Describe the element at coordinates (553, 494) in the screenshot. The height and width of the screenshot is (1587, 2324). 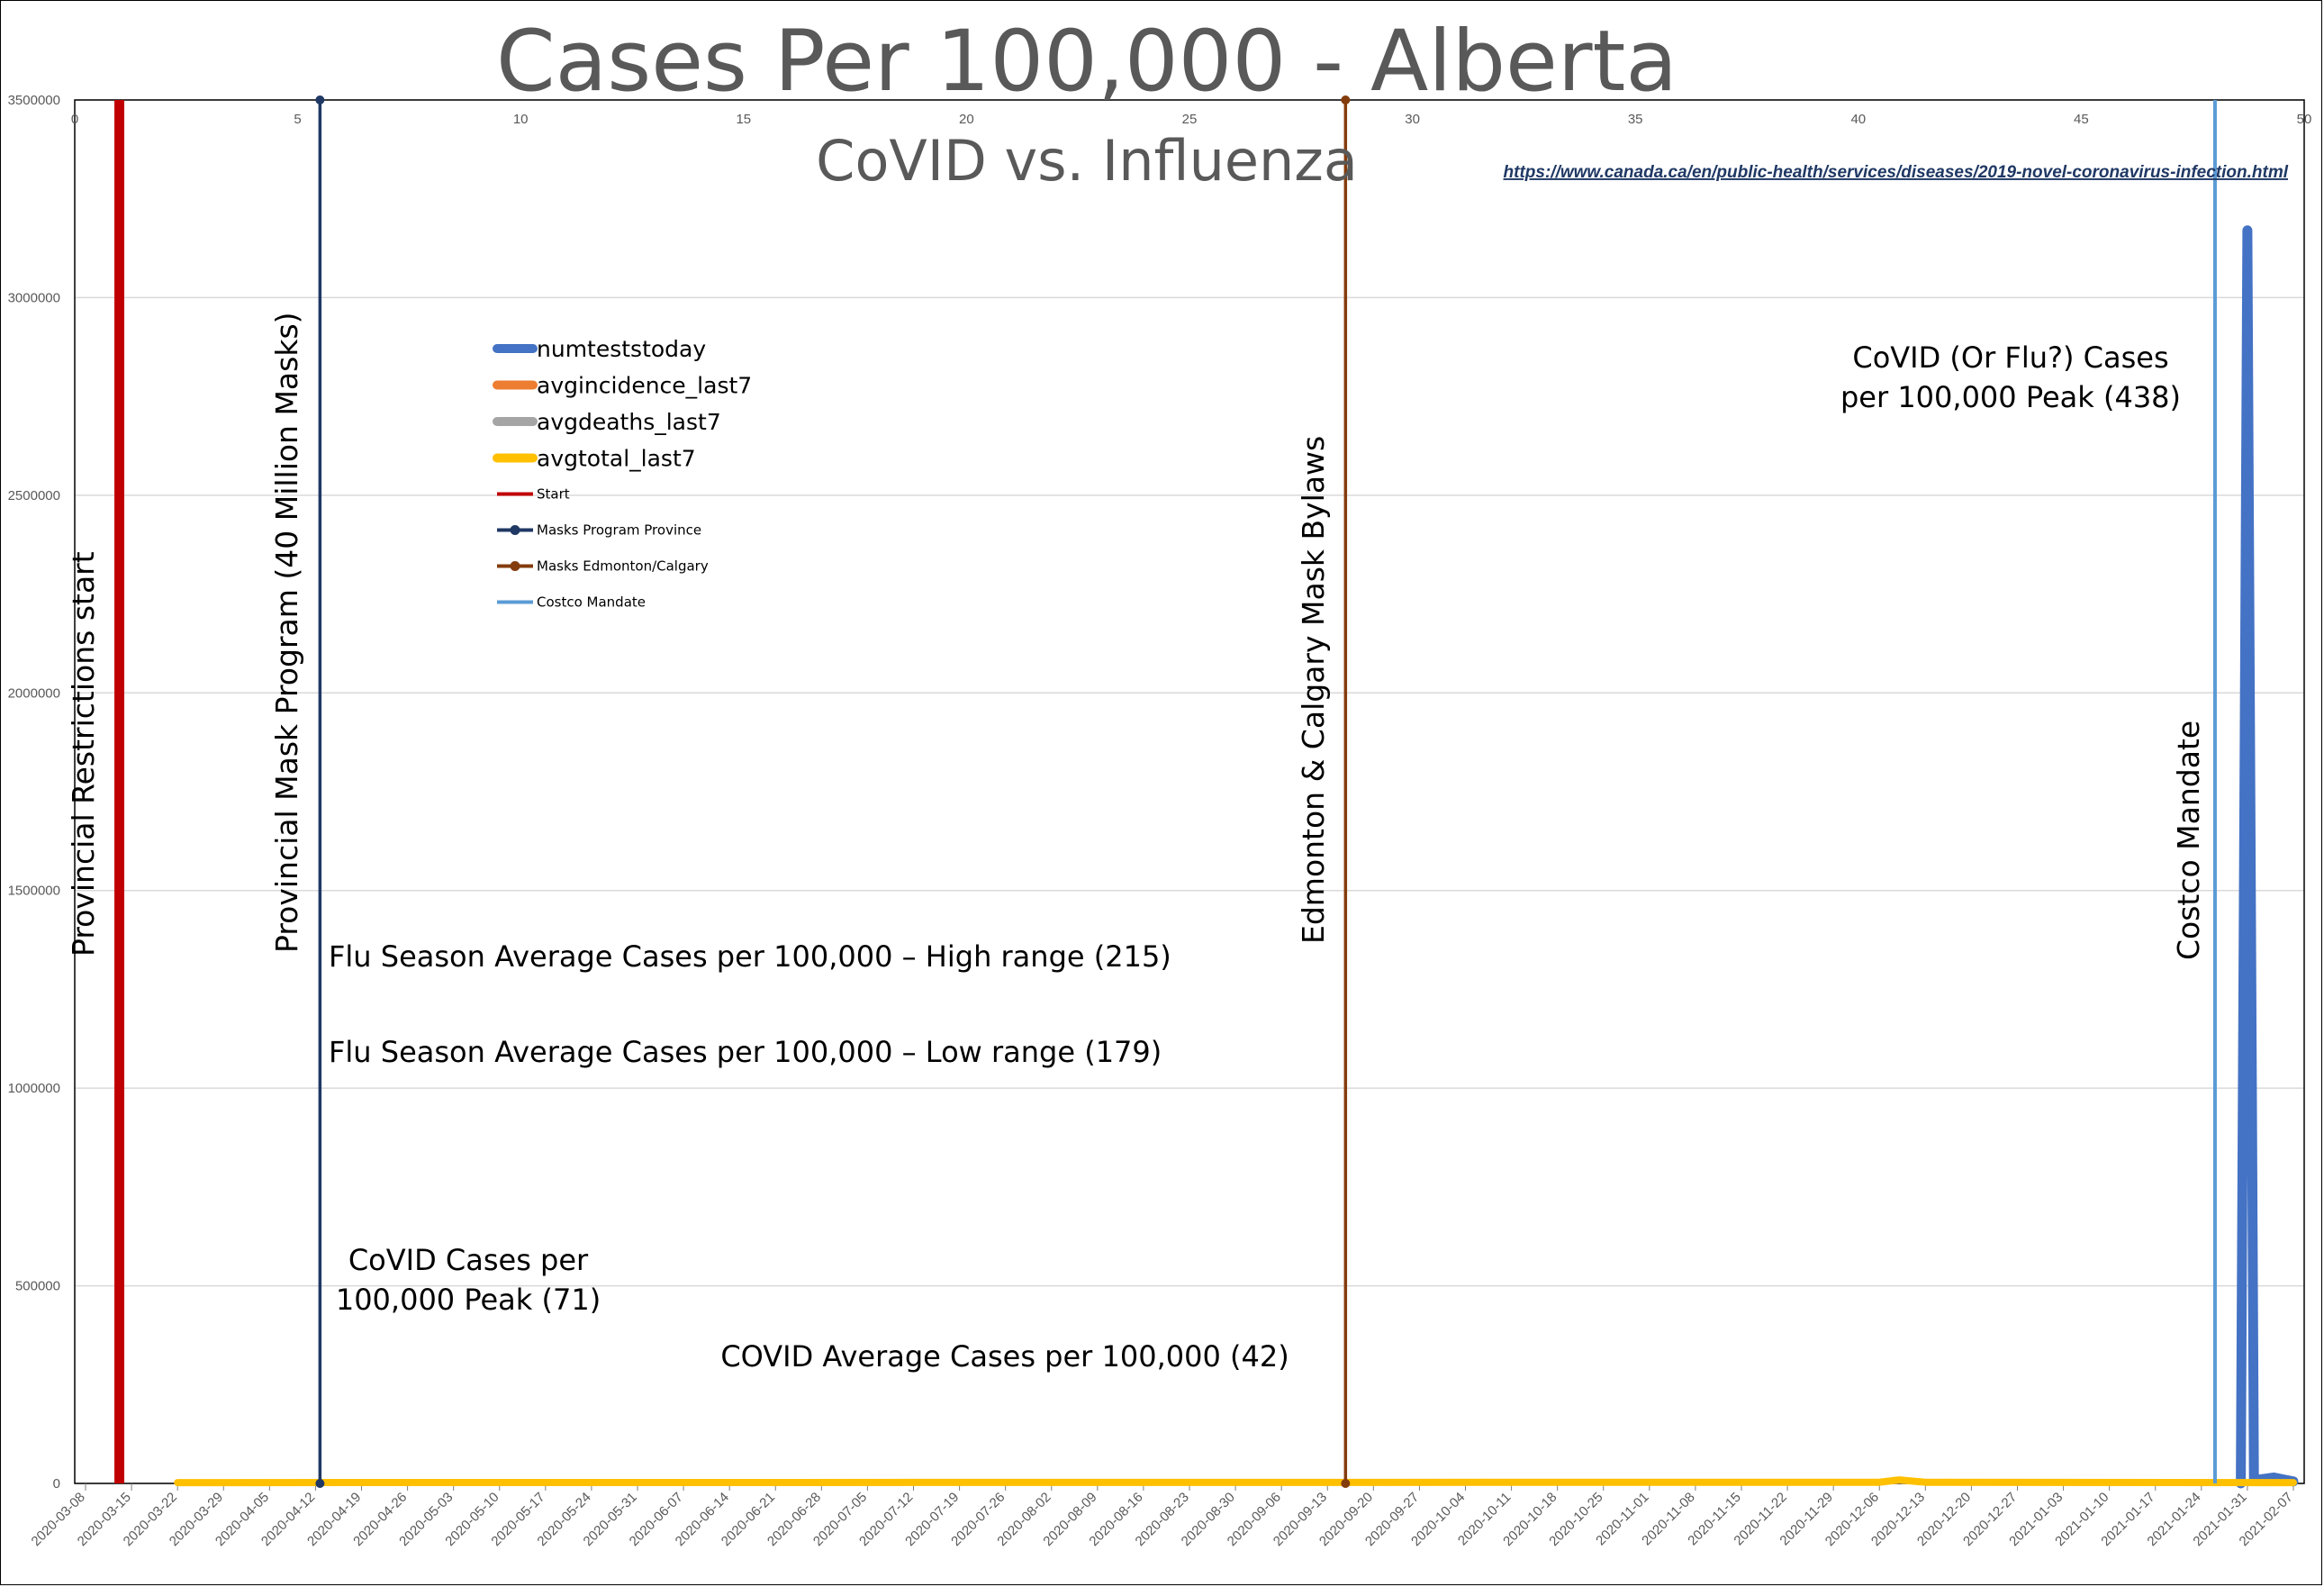
I see `legend-label: Start` at that location.